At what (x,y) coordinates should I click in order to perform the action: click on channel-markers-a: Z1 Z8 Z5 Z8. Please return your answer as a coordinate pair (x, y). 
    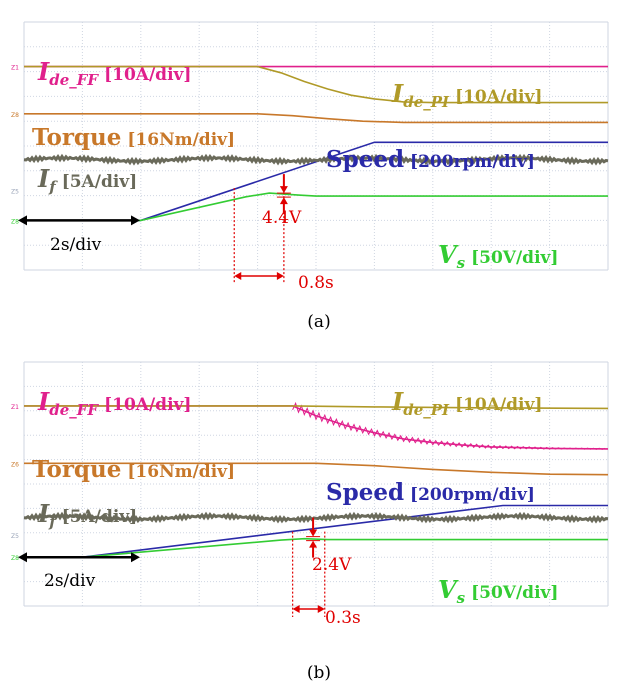
    Looking at the image, I should click on (15, 145).